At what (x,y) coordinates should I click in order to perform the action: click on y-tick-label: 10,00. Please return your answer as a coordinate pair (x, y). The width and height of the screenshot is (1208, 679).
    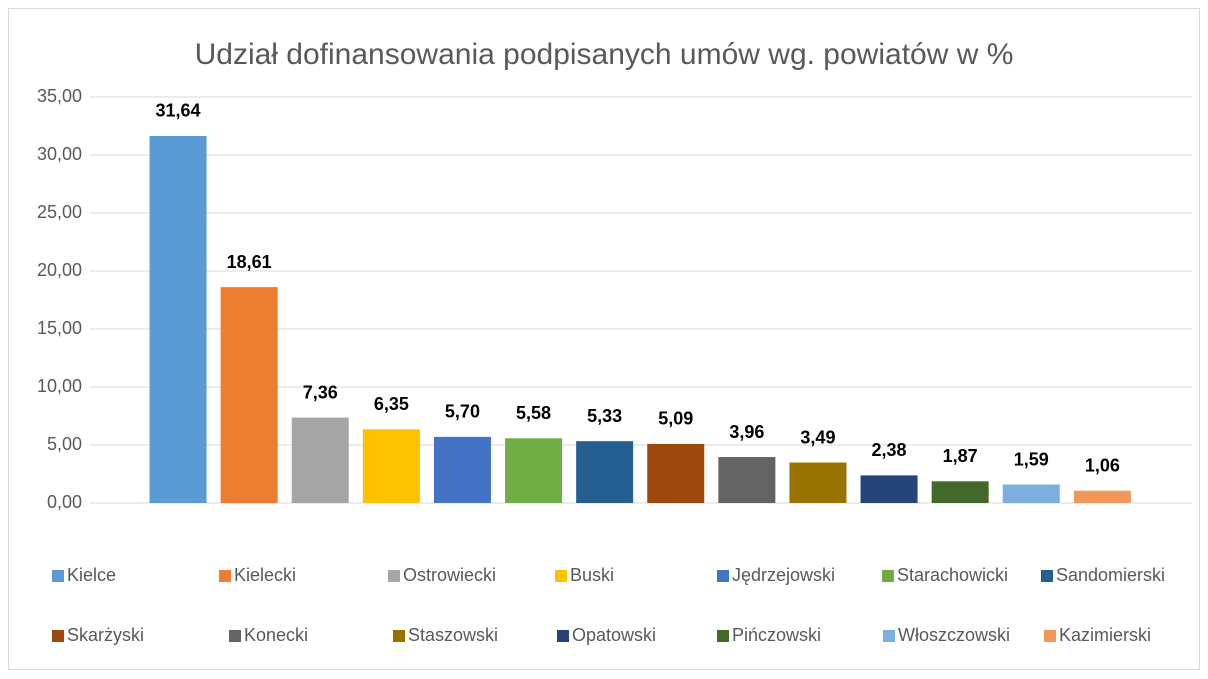
    Looking at the image, I should click on (59, 386).